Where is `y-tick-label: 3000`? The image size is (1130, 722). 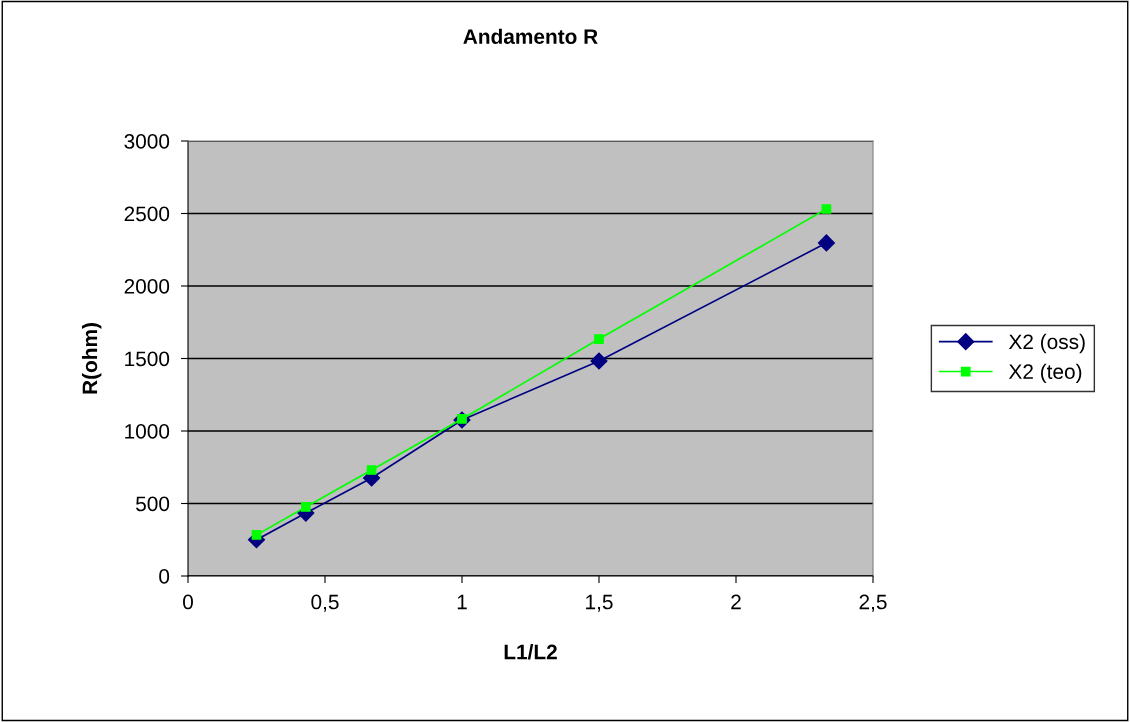
y-tick-label: 3000 is located at coordinates (147, 141).